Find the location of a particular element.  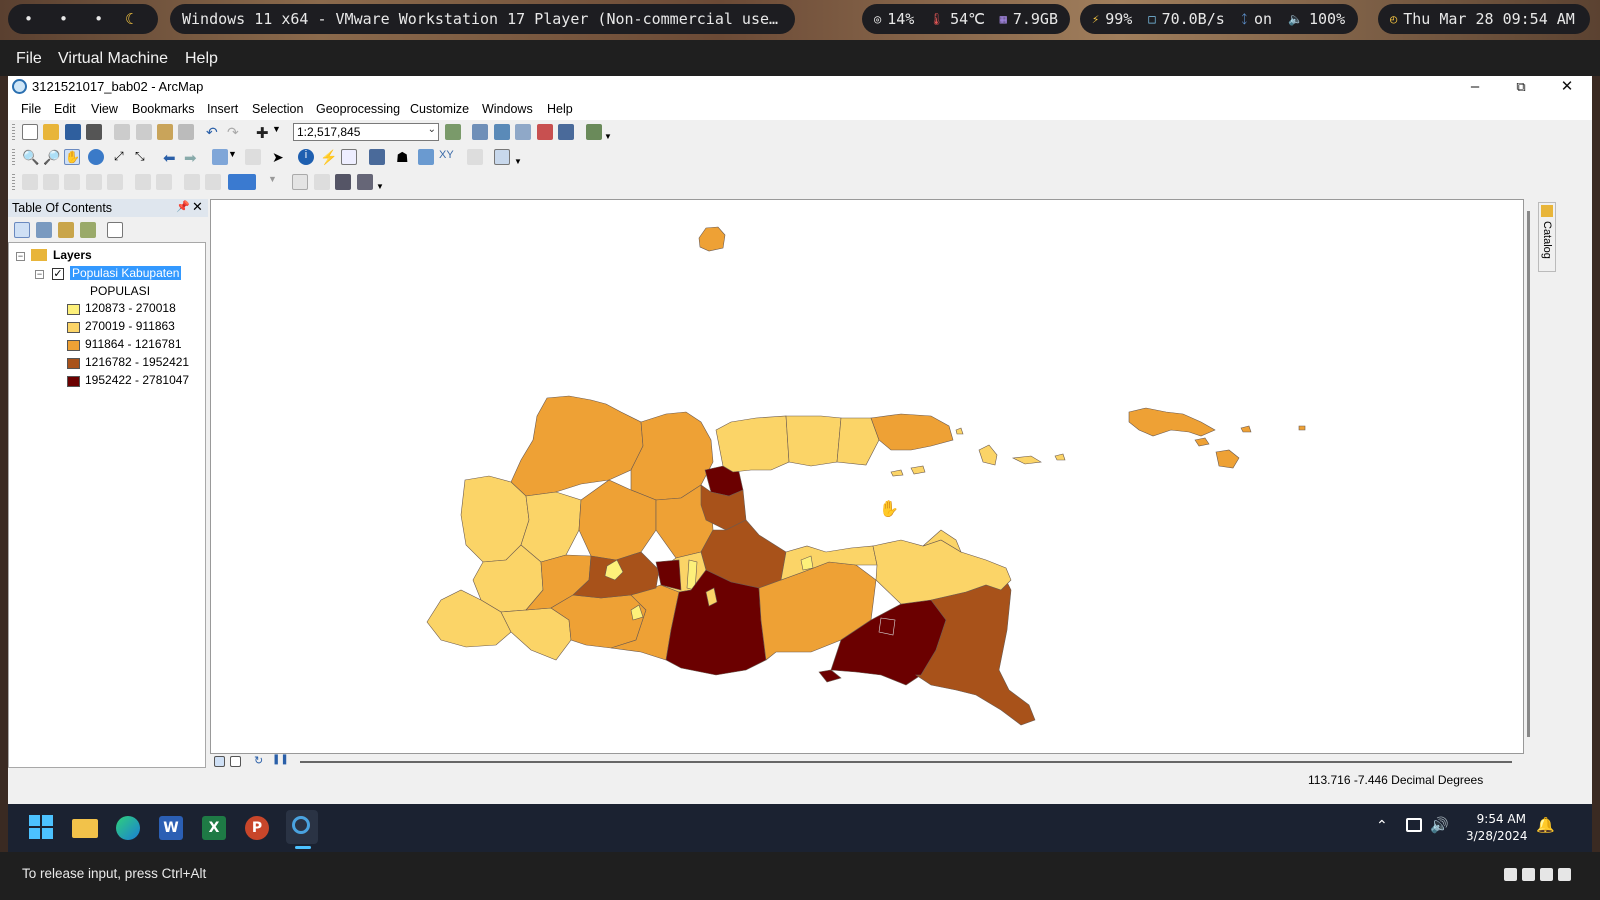

show-hidden-icons-icon: ⌃ is located at coordinates (1382, 826).